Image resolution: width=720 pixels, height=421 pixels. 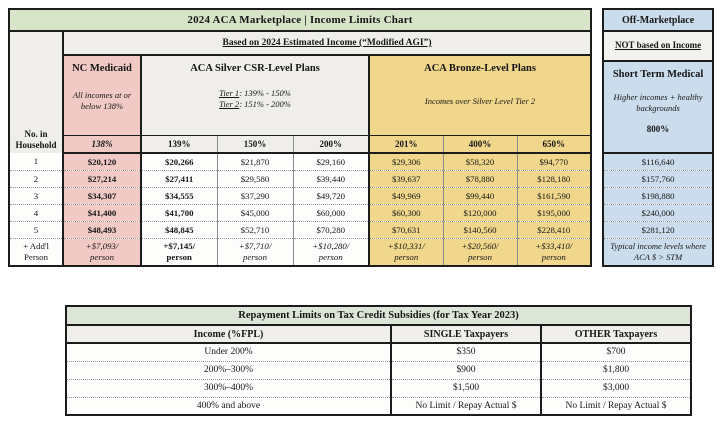 I want to click on income-cell: $29,580, so click(x=254, y=179).